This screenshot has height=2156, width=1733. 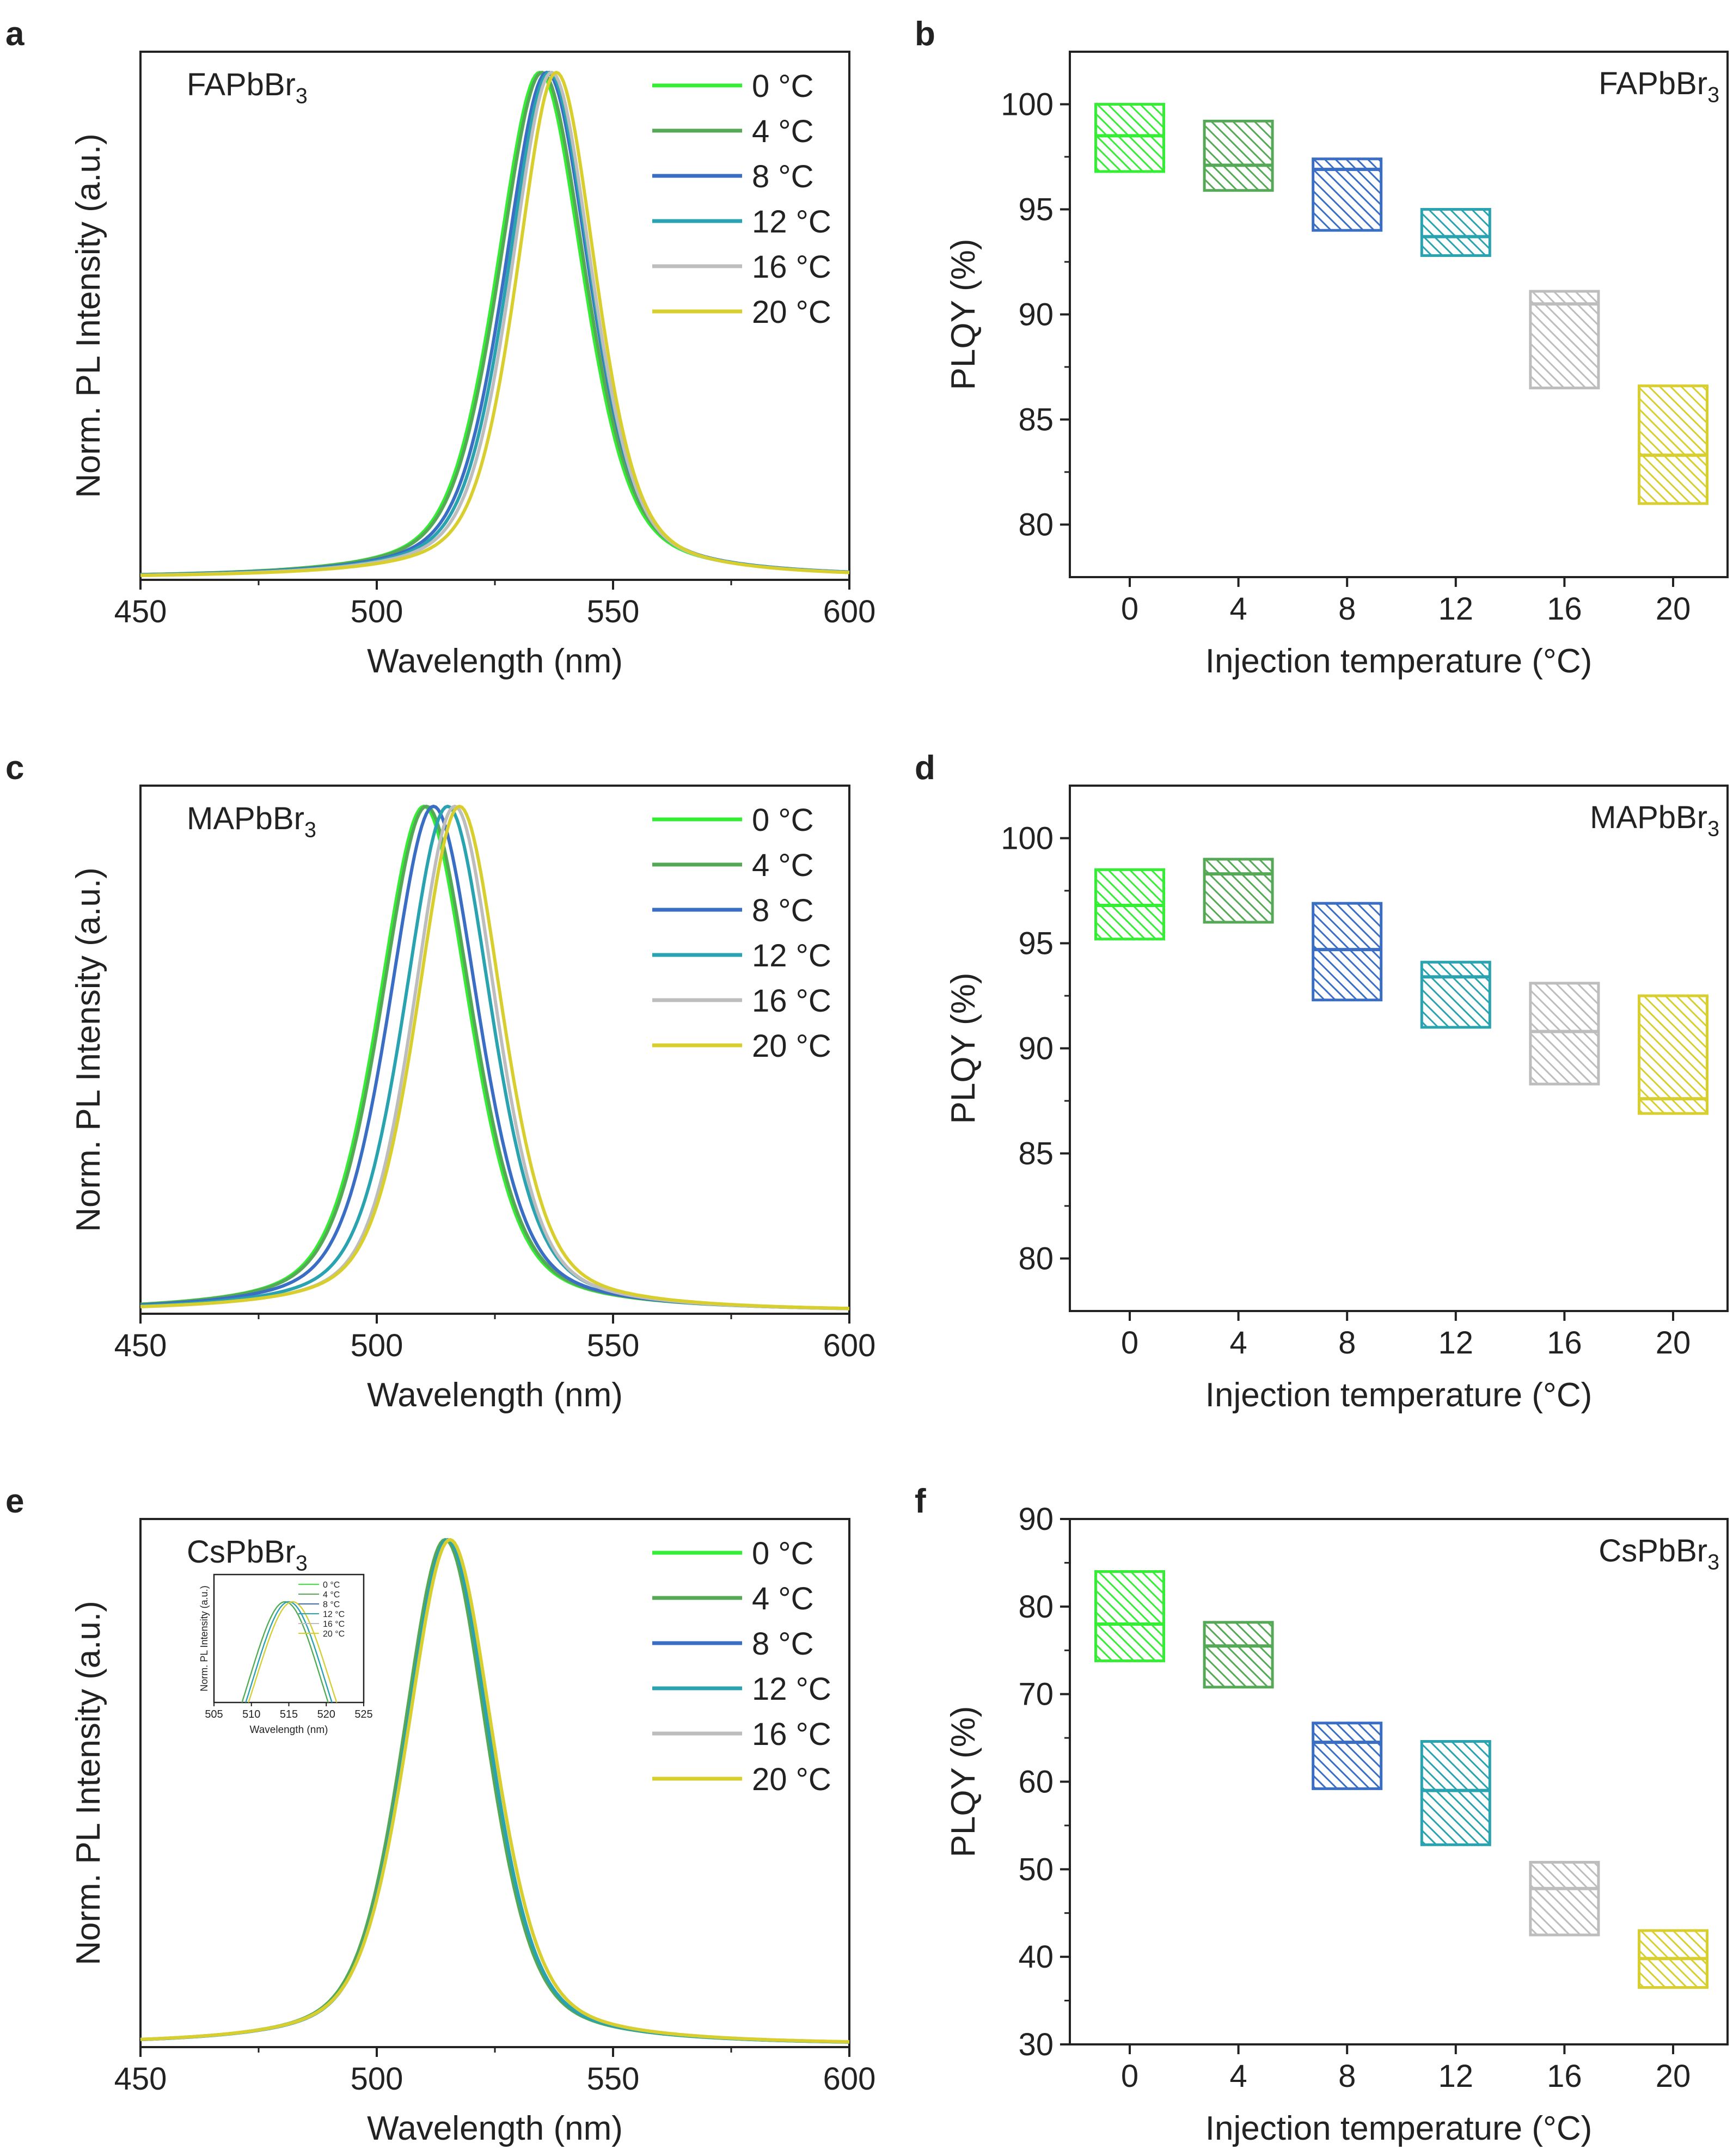 What do you see at coordinates (964, 1782) in the screenshot?
I see `y-axis-label: PLQY (%)` at bounding box center [964, 1782].